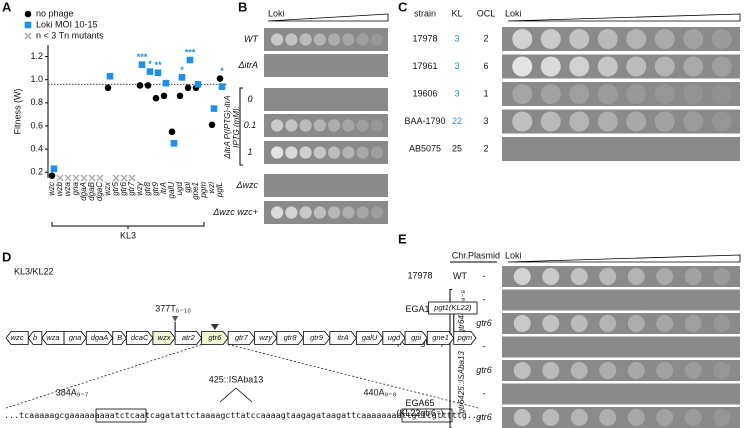  What do you see at coordinates (128, 225) in the screenshot?
I see `group-bracket` at bounding box center [128, 225].